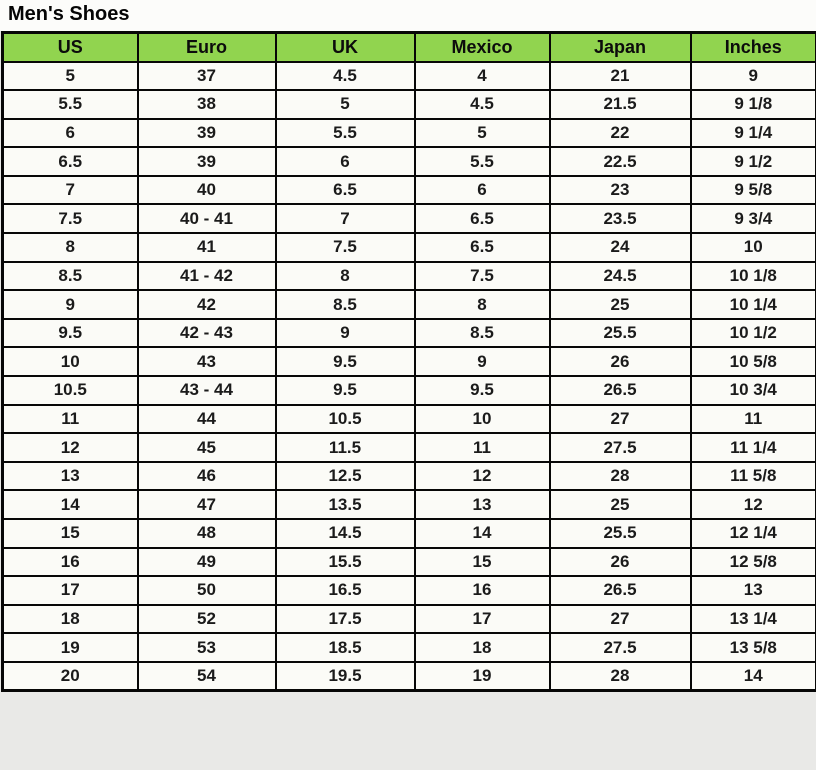  What do you see at coordinates (752, 276) in the screenshot?
I see `table-cell: 10 1/8` at bounding box center [752, 276].